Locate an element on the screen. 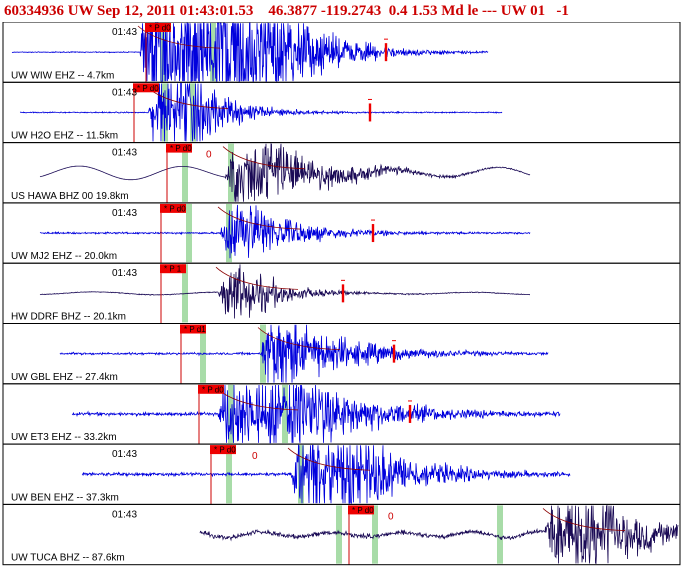 Image resolution: width=684 pixels, height=566 pixels. p-pick-label: * P d1 is located at coordinates (195, 329).